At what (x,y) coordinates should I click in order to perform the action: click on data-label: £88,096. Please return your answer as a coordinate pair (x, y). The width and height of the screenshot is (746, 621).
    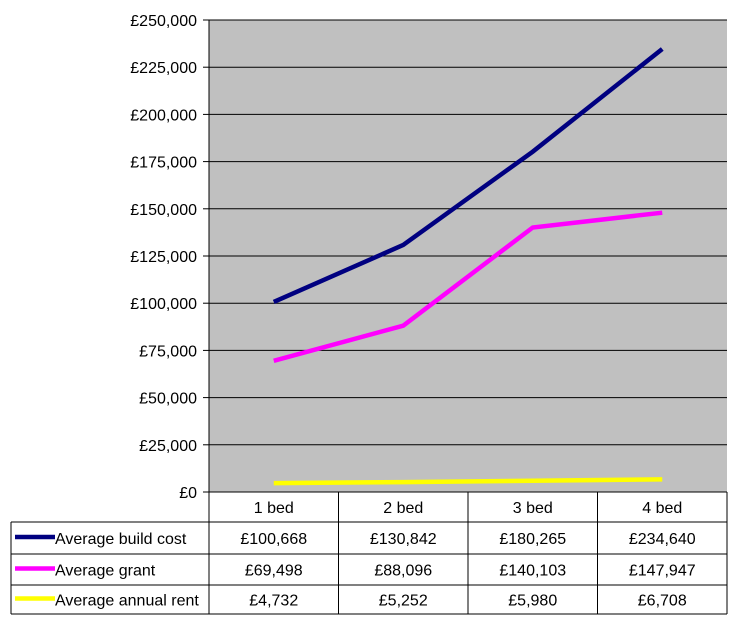
    Looking at the image, I should click on (403, 571).